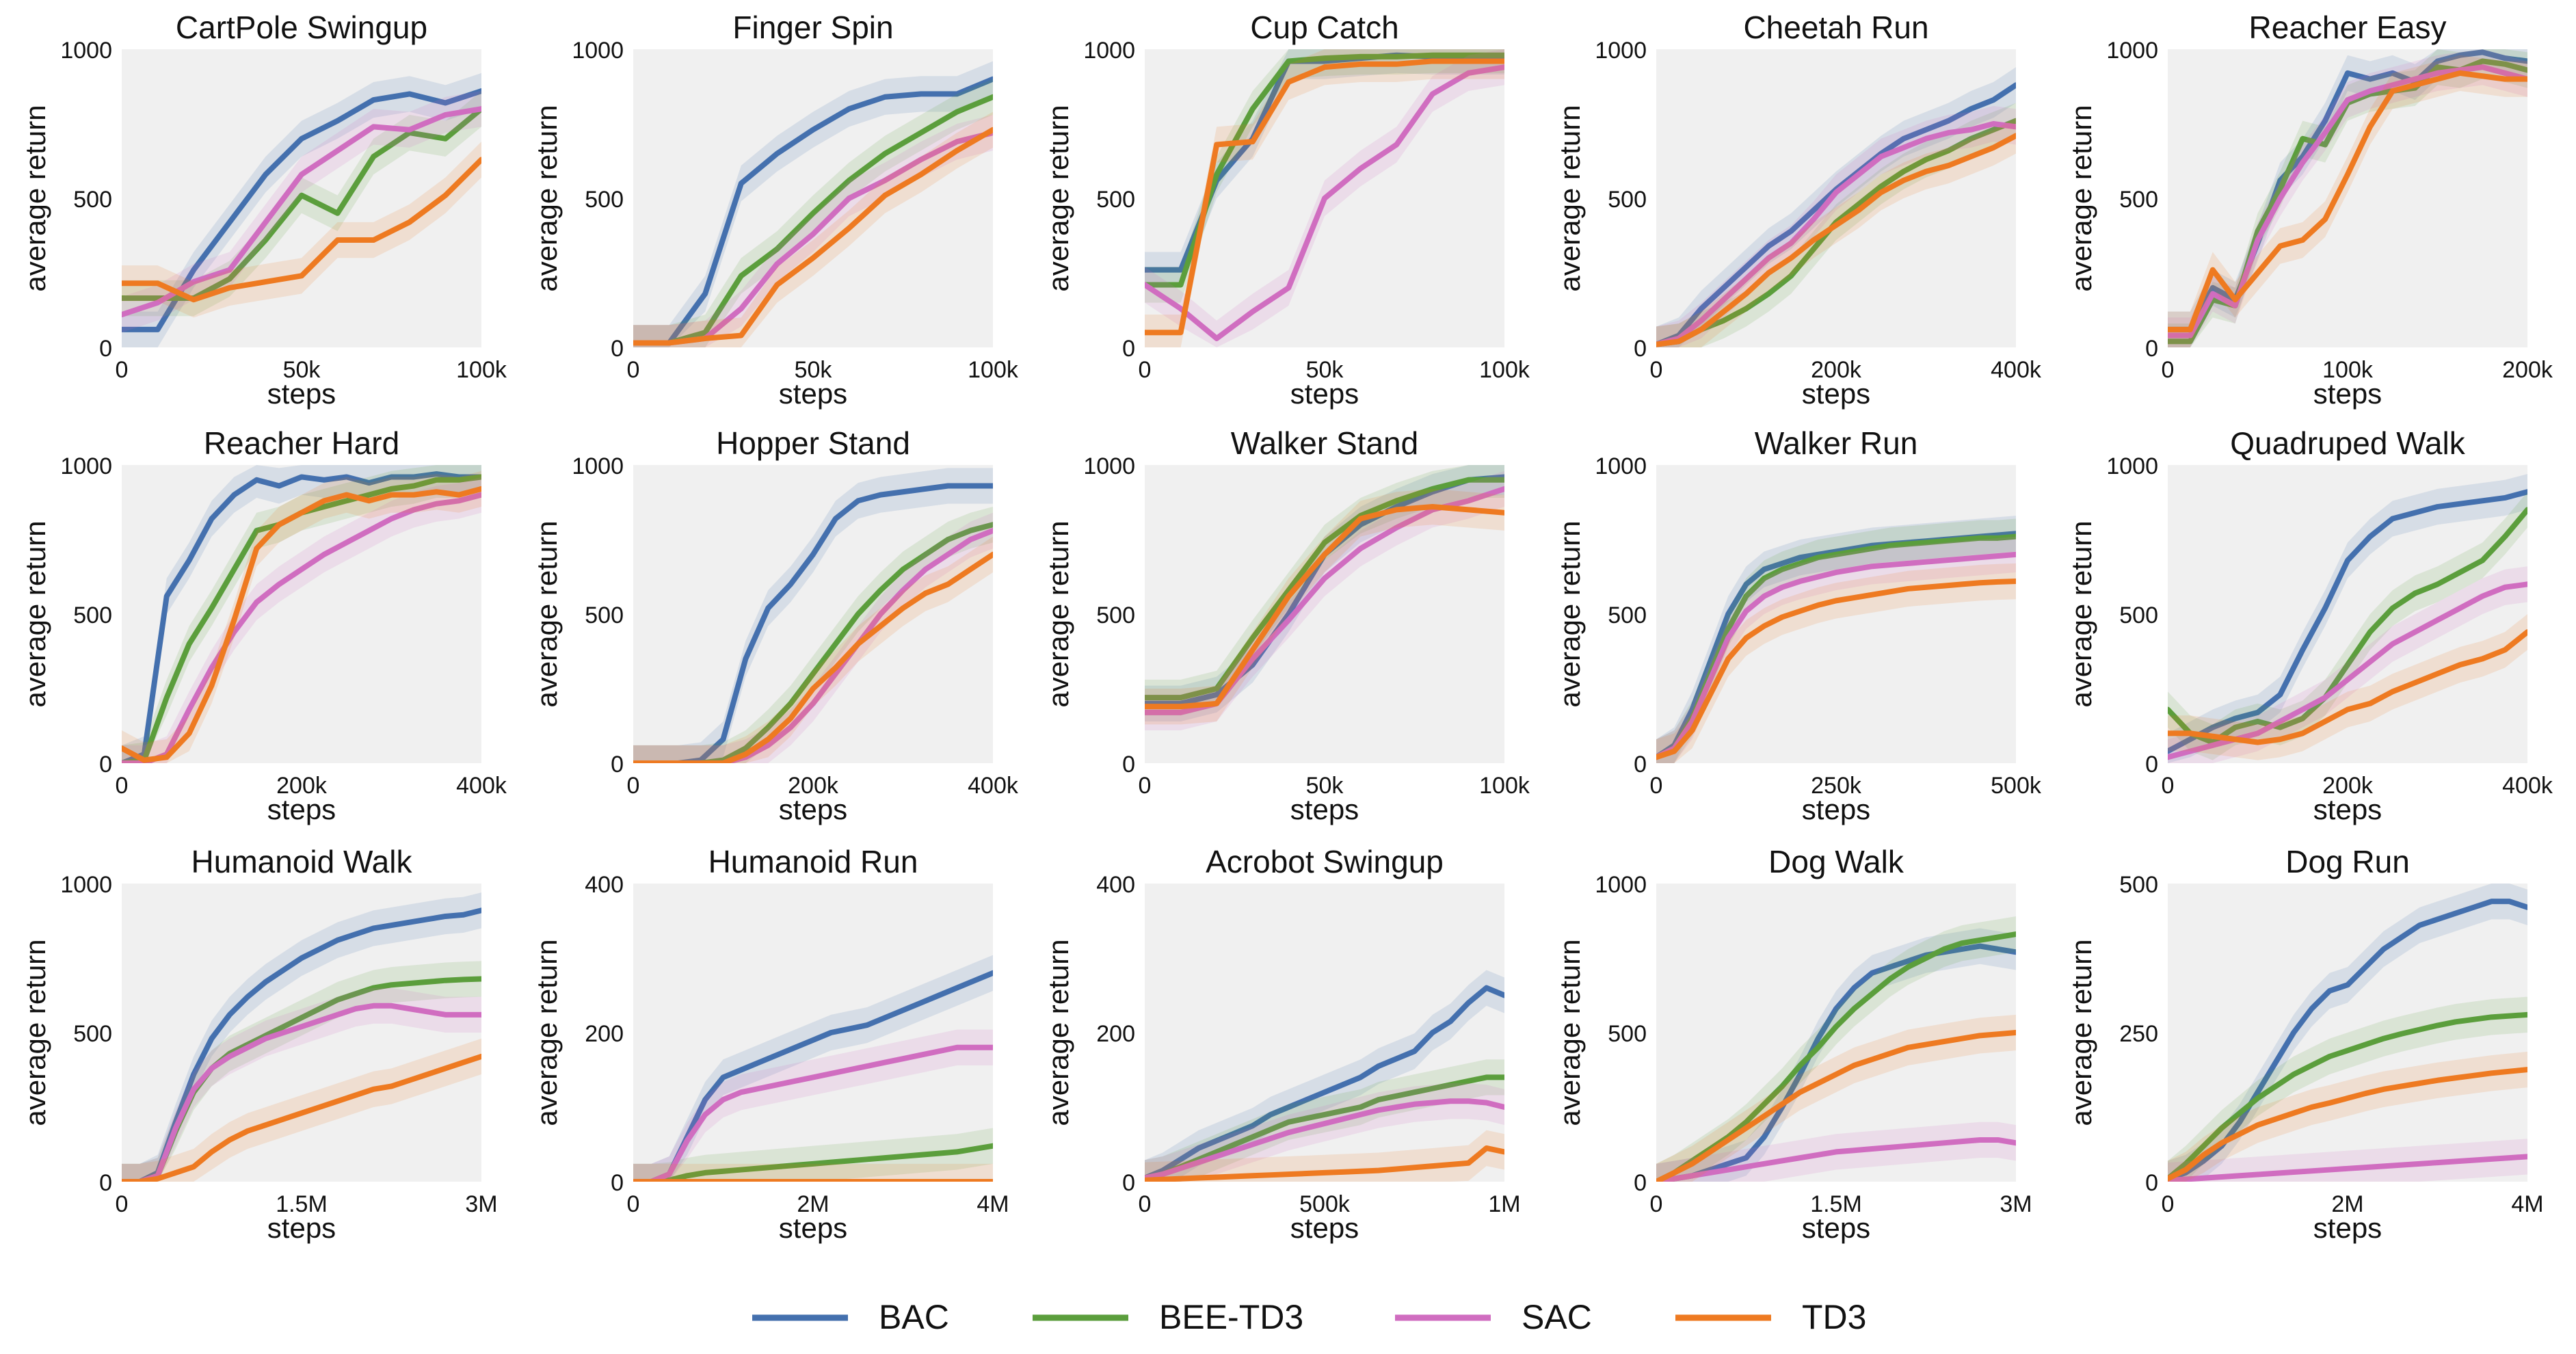 This screenshot has width=2576, height=1354. I want to click on chart-title: Cup Catch, so click(1324, 27).